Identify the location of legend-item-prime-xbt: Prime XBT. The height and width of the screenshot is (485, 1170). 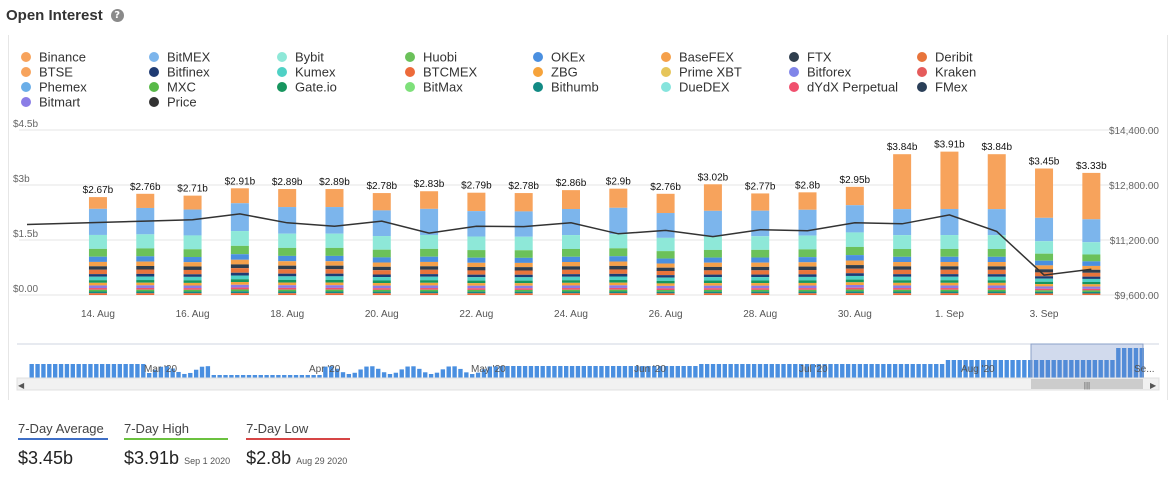
(710, 72).